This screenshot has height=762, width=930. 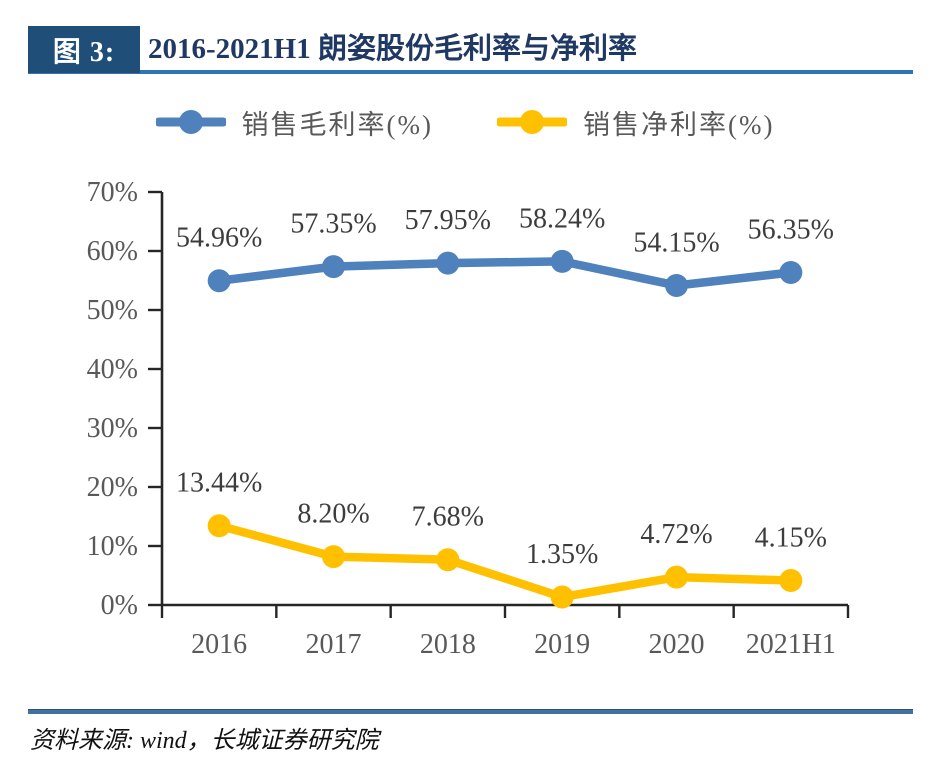 I want to click on figure-tag: 图 3:, so click(x=84, y=49).